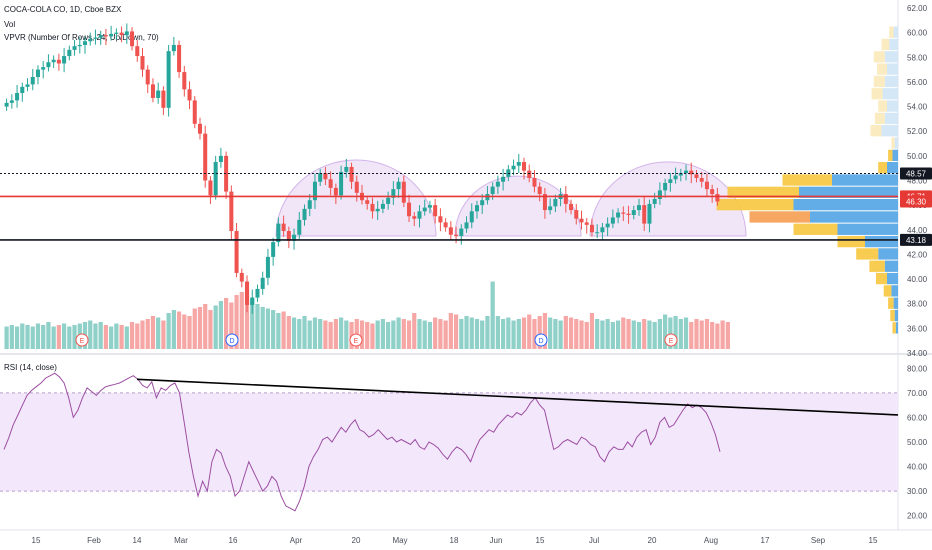 The image size is (932, 550). I want to click on marker-letter: E, so click(356, 341).